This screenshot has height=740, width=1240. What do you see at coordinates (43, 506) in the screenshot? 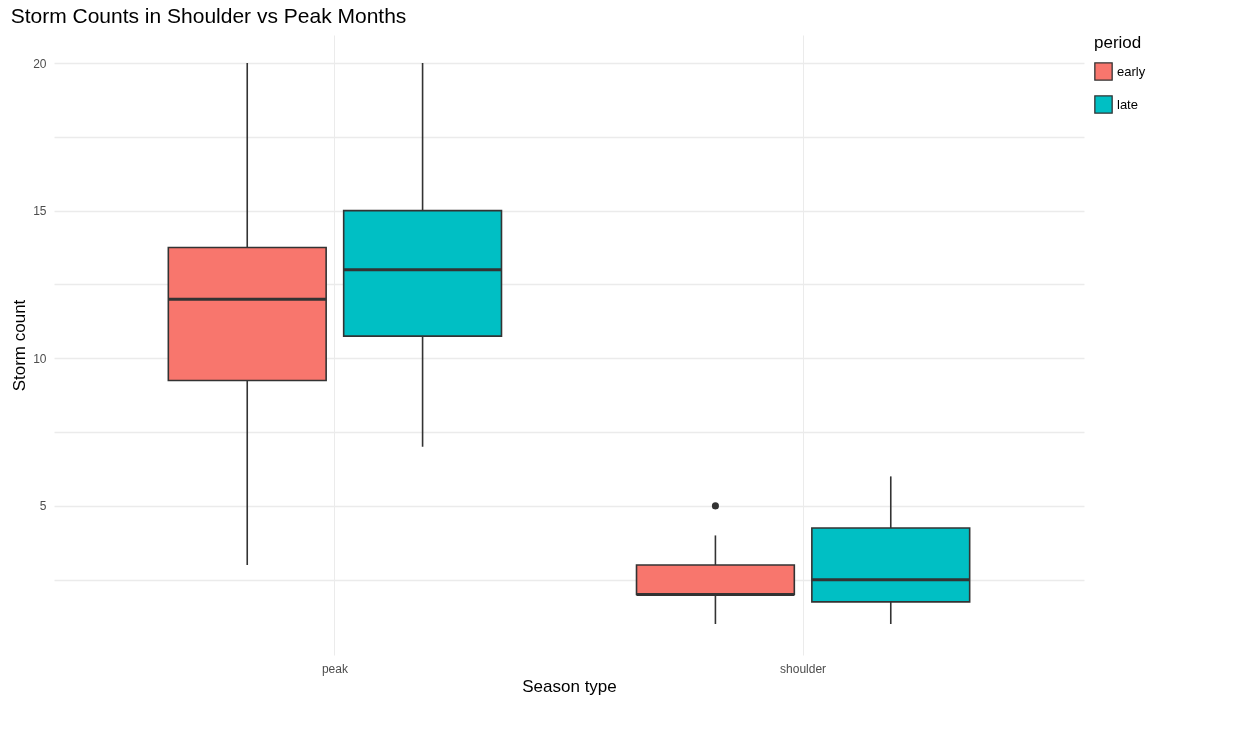
I see `y-tick-label: 5` at bounding box center [43, 506].